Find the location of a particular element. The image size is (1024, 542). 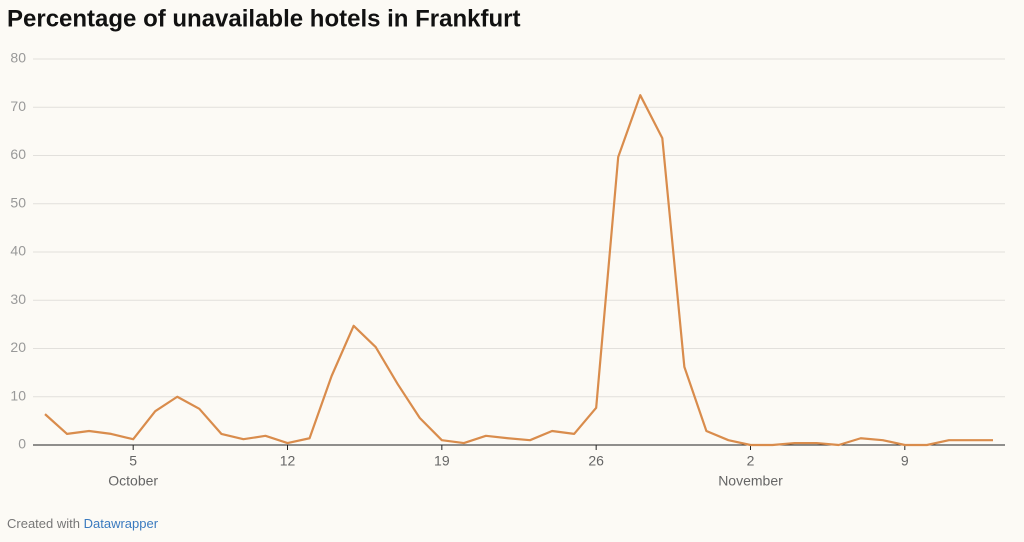

x-tick-label: 12 is located at coordinates (288, 461).